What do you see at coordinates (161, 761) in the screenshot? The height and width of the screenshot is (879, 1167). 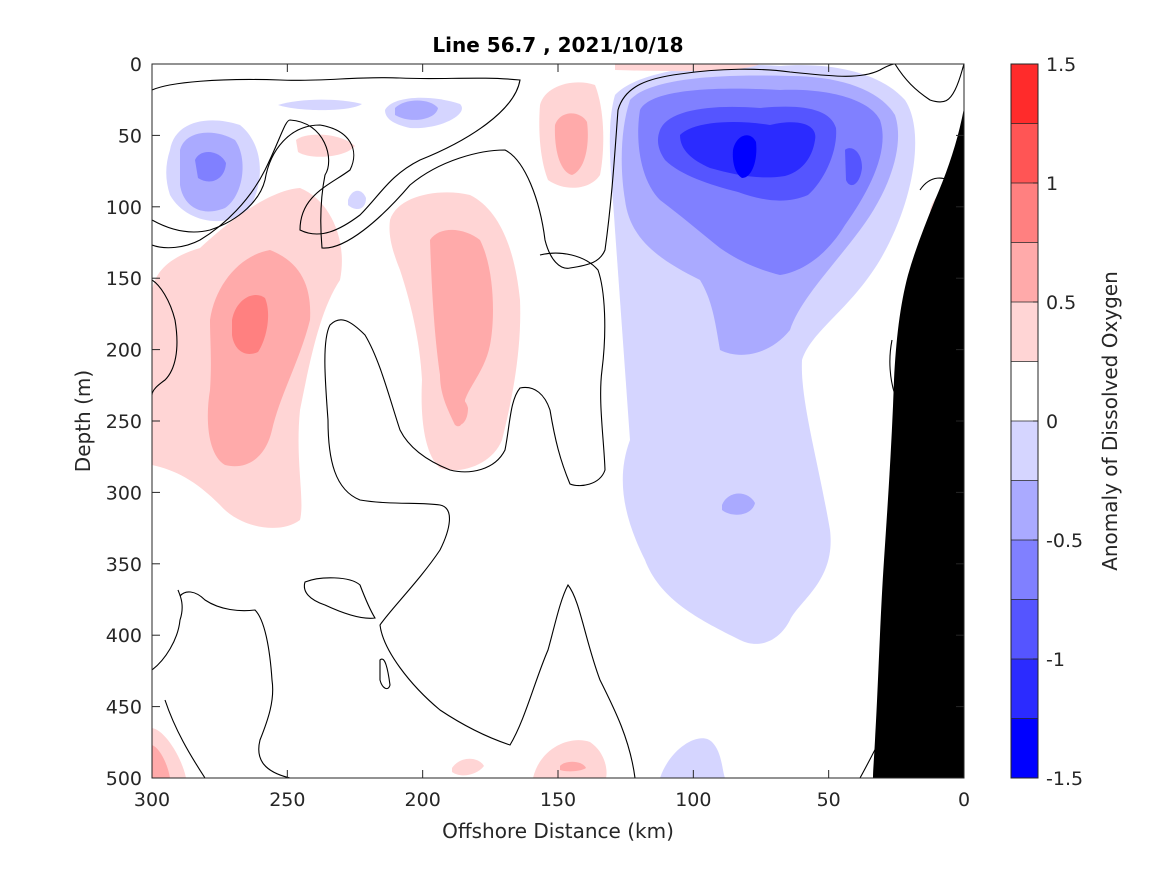 I see `contour-fill-pos-050-corner` at bounding box center [161, 761].